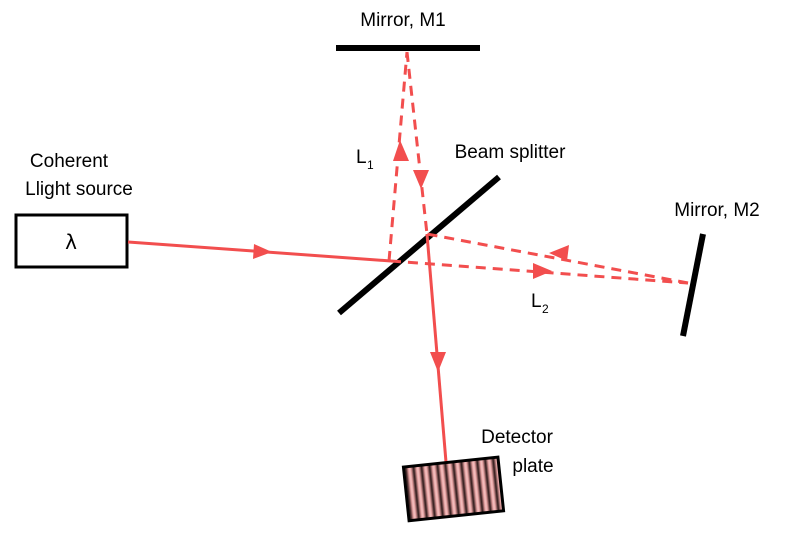  Describe the element at coordinates (419, 245) in the screenshot. I see `beam-splitter` at that location.